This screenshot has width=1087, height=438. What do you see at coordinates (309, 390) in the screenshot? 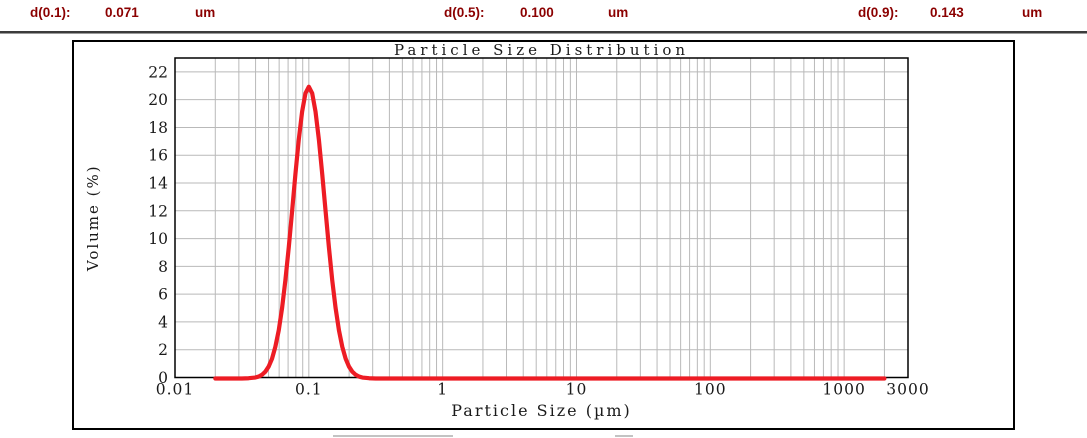
I see `x-tick-label: 0.1` at bounding box center [309, 390].